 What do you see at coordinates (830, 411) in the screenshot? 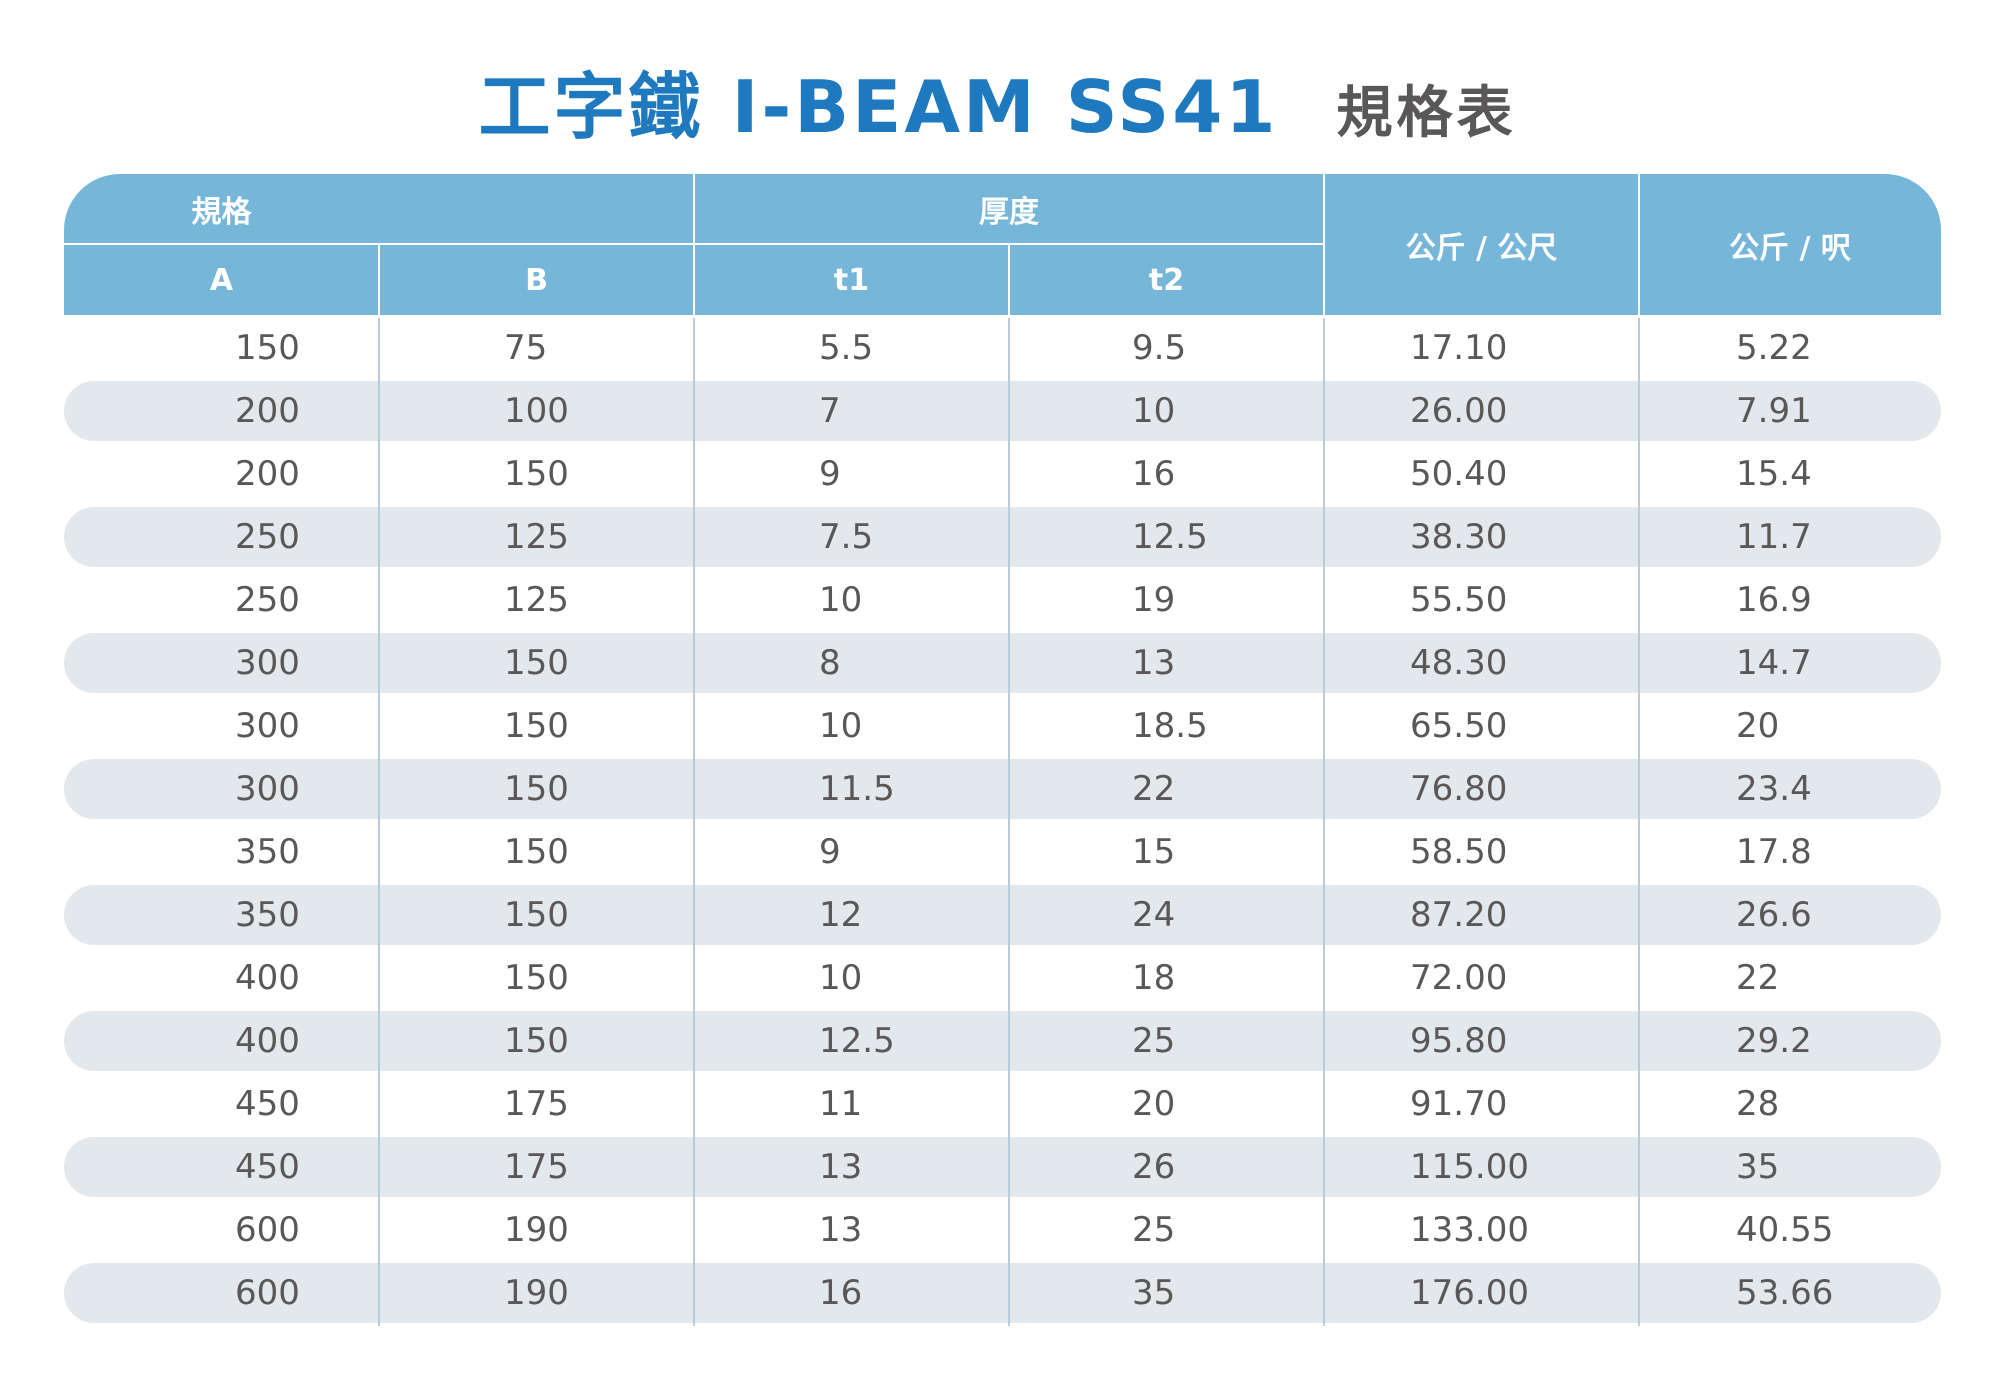
I see `cell-t1: 7` at bounding box center [830, 411].